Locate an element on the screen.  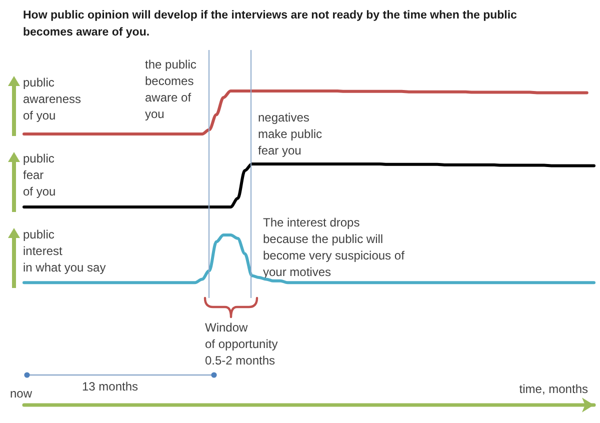
y-axis-title: public awareness of you is located at coordinates (52, 98).